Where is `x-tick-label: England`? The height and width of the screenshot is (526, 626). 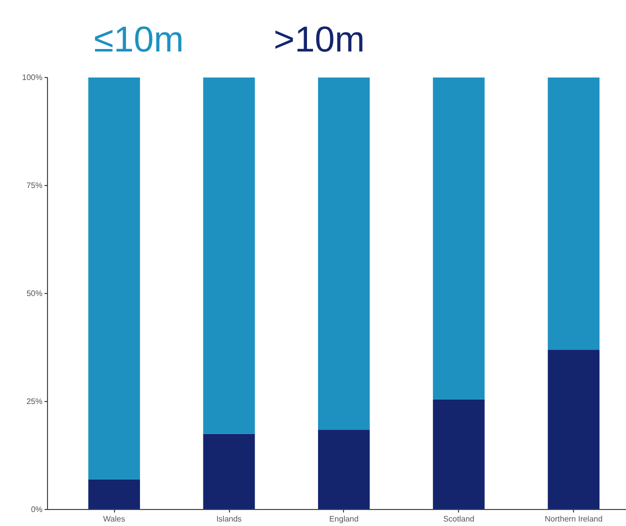
x-tick-label: England is located at coordinates (344, 519).